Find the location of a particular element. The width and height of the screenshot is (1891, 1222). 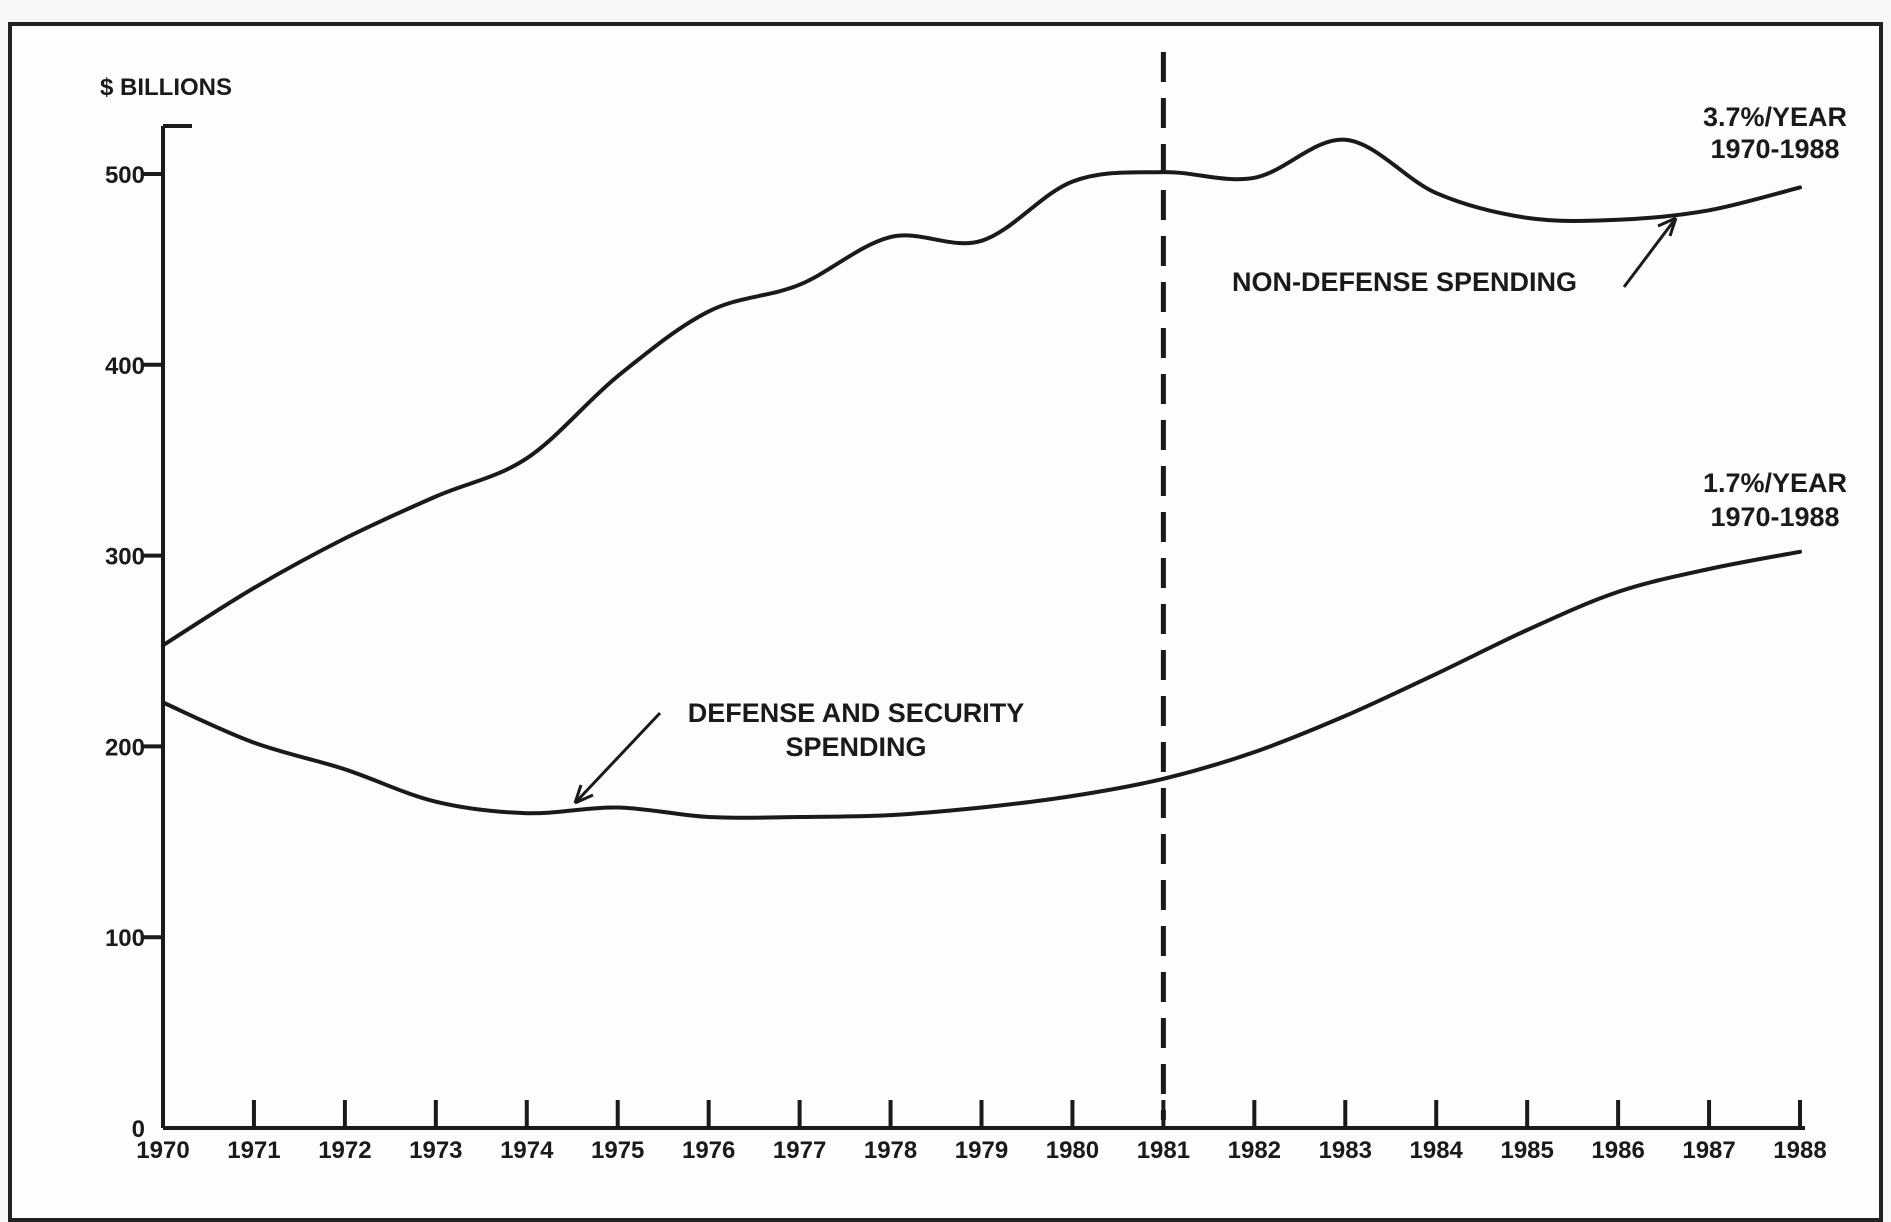

nondef-rate-line2: 1970-1988 is located at coordinates (1774, 149).